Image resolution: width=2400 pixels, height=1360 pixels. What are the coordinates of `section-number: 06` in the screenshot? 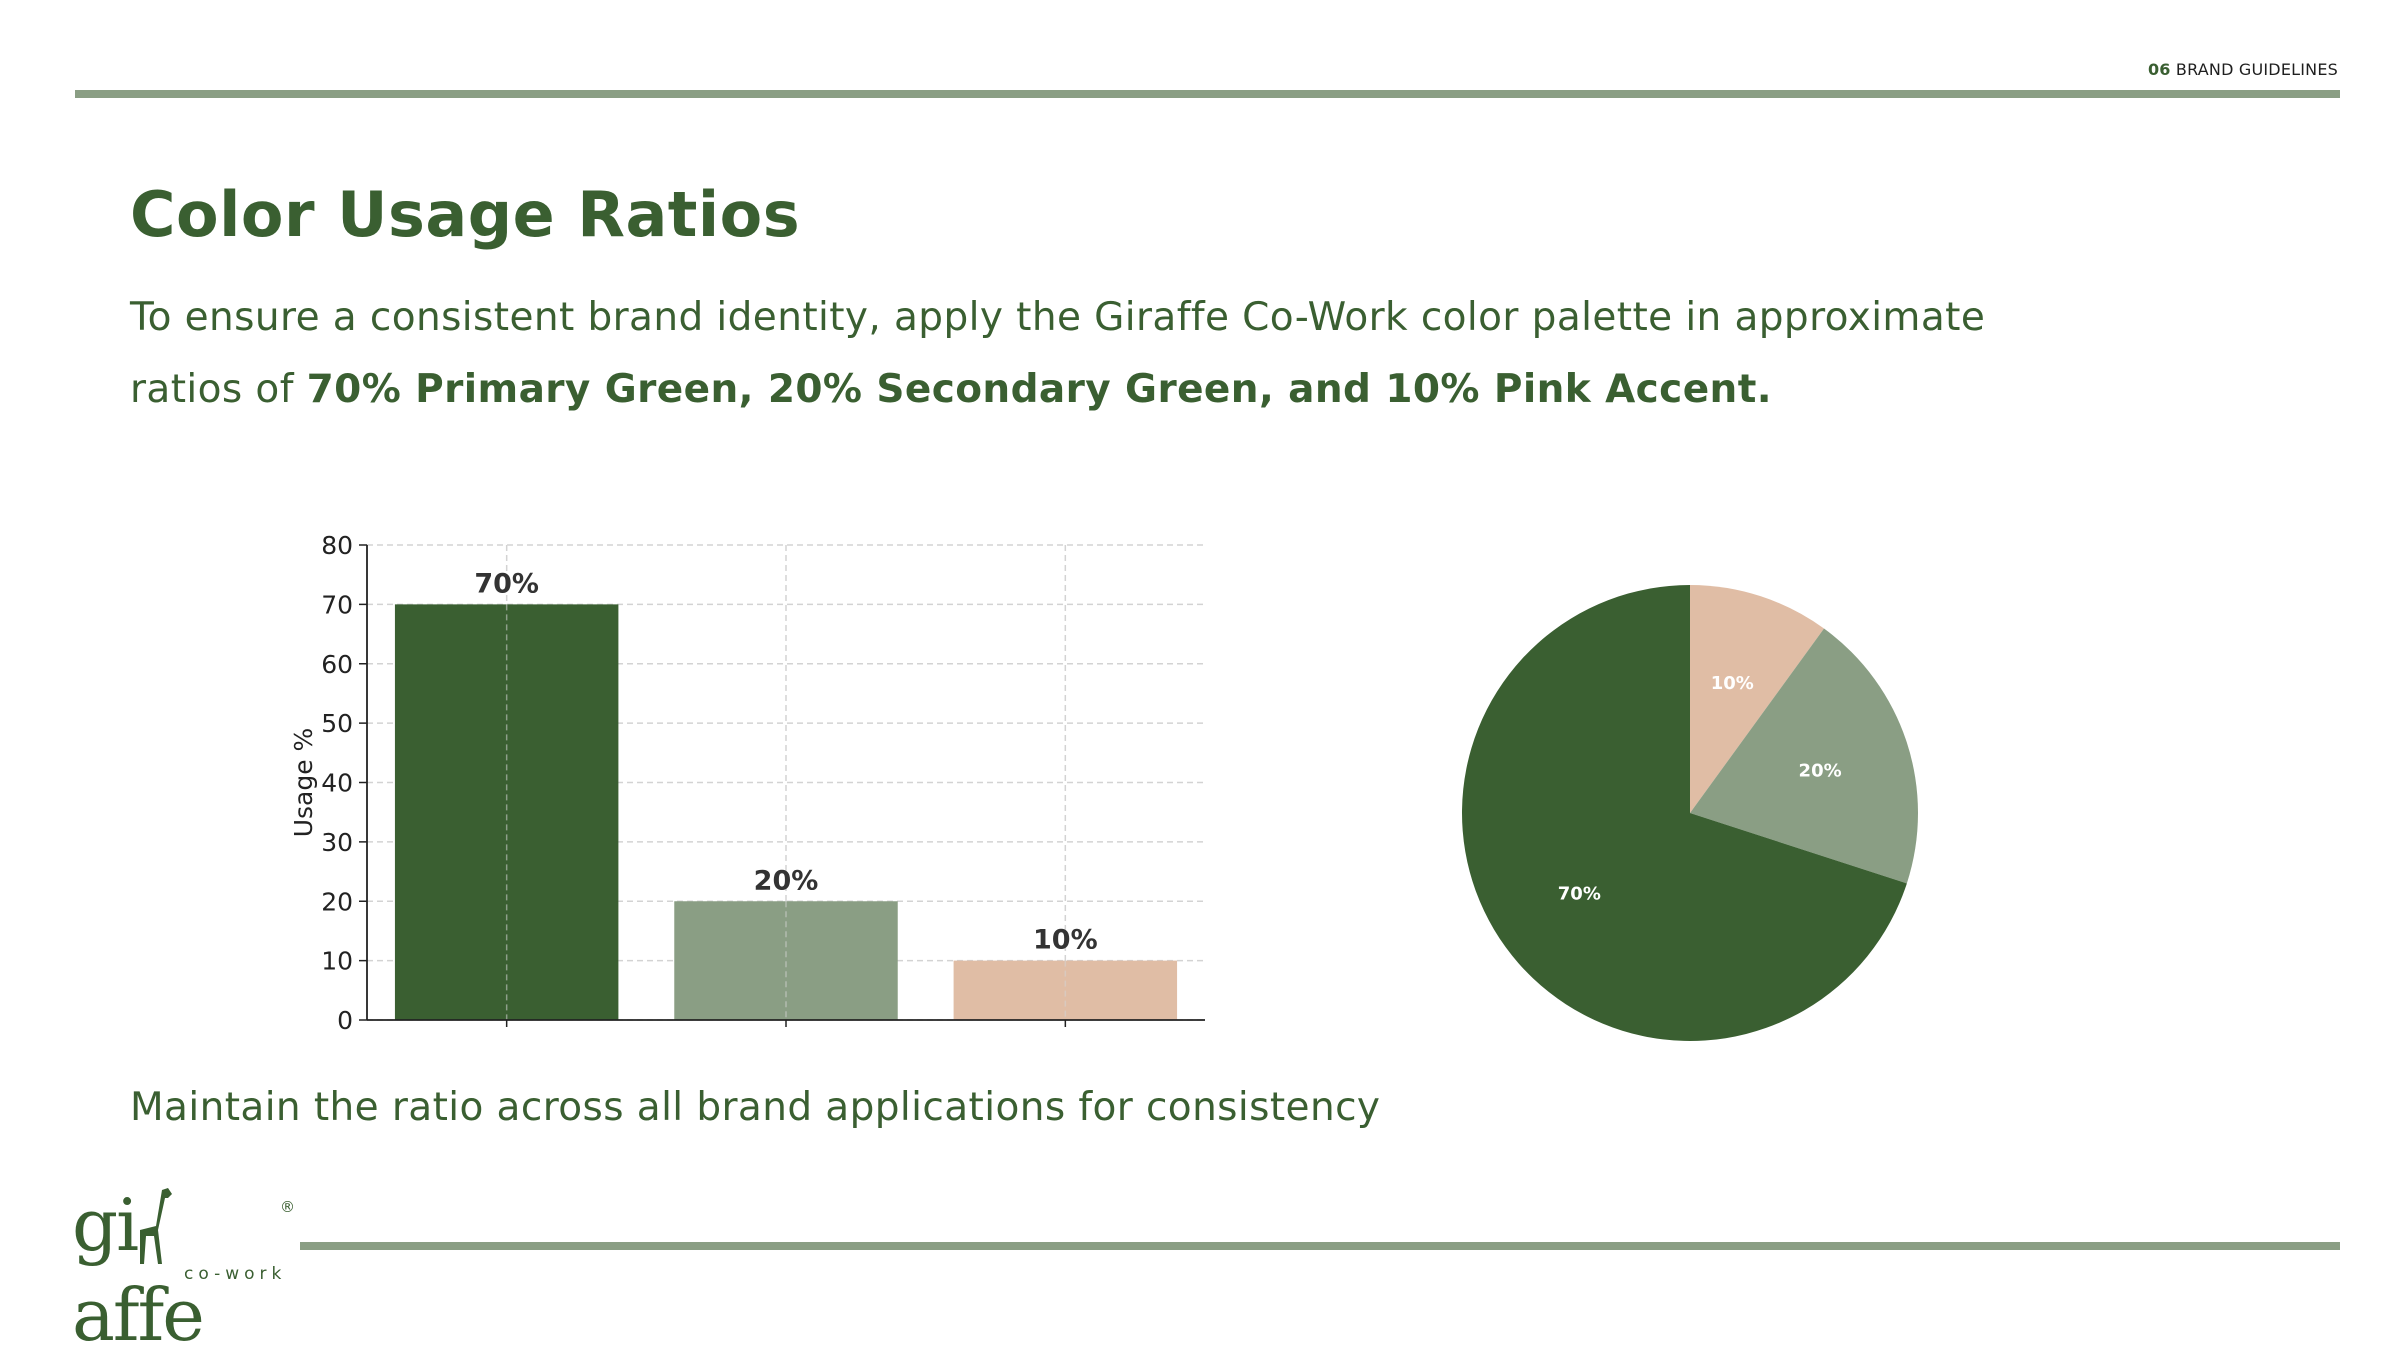 It's located at (2159, 69).